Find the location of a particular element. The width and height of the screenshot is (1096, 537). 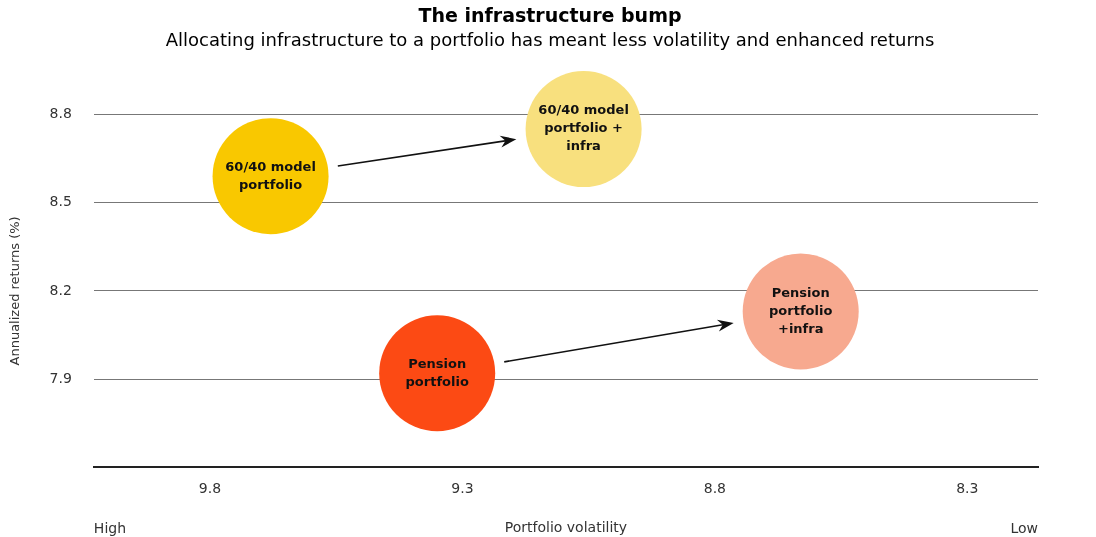

x-tick-label: 8.8 is located at coordinates (715, 488).